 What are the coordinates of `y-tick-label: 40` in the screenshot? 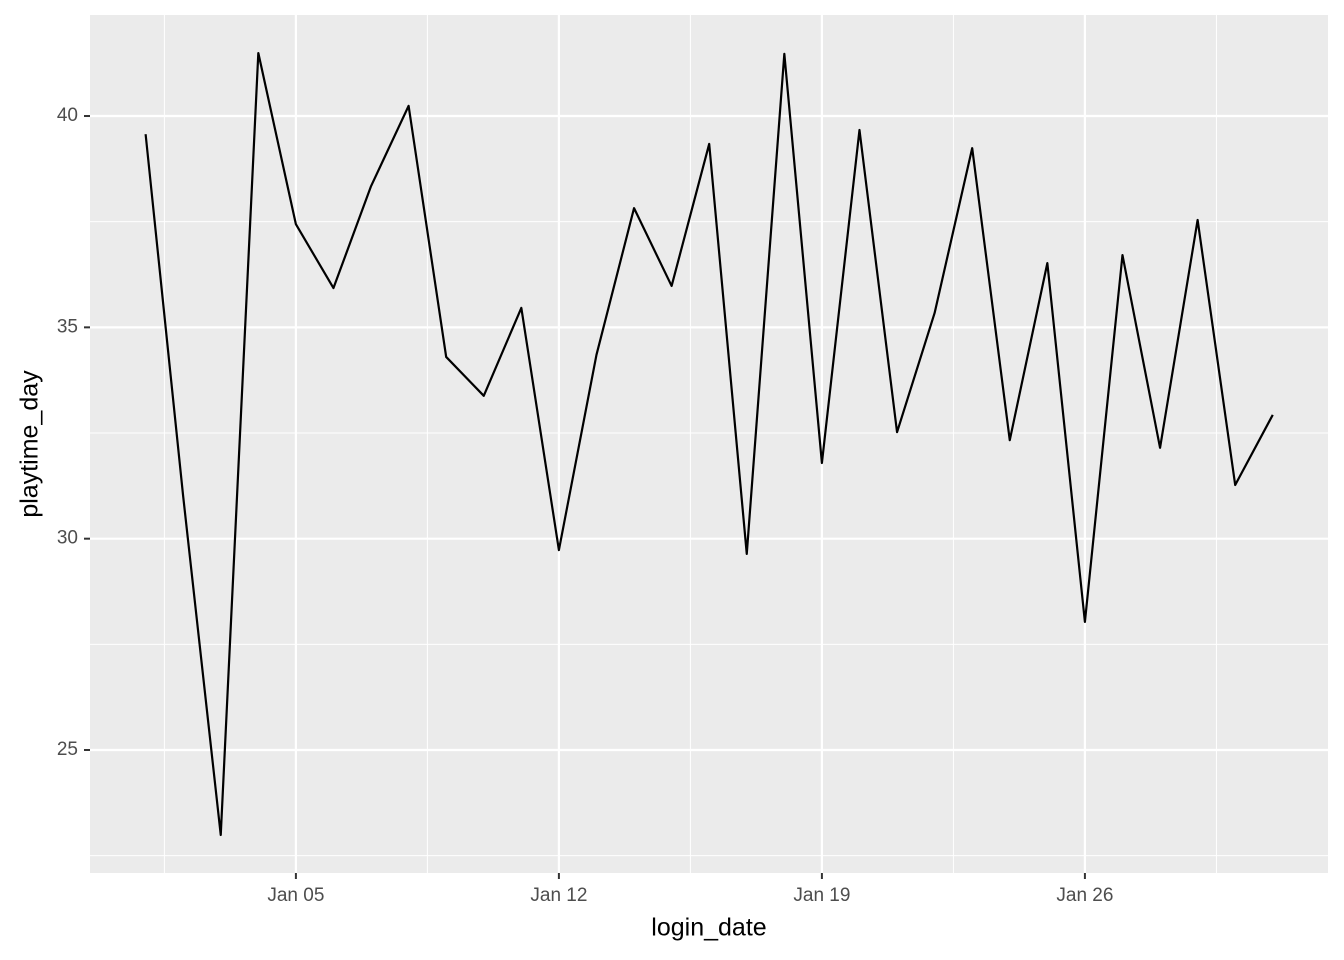 It's located at (67, 115).